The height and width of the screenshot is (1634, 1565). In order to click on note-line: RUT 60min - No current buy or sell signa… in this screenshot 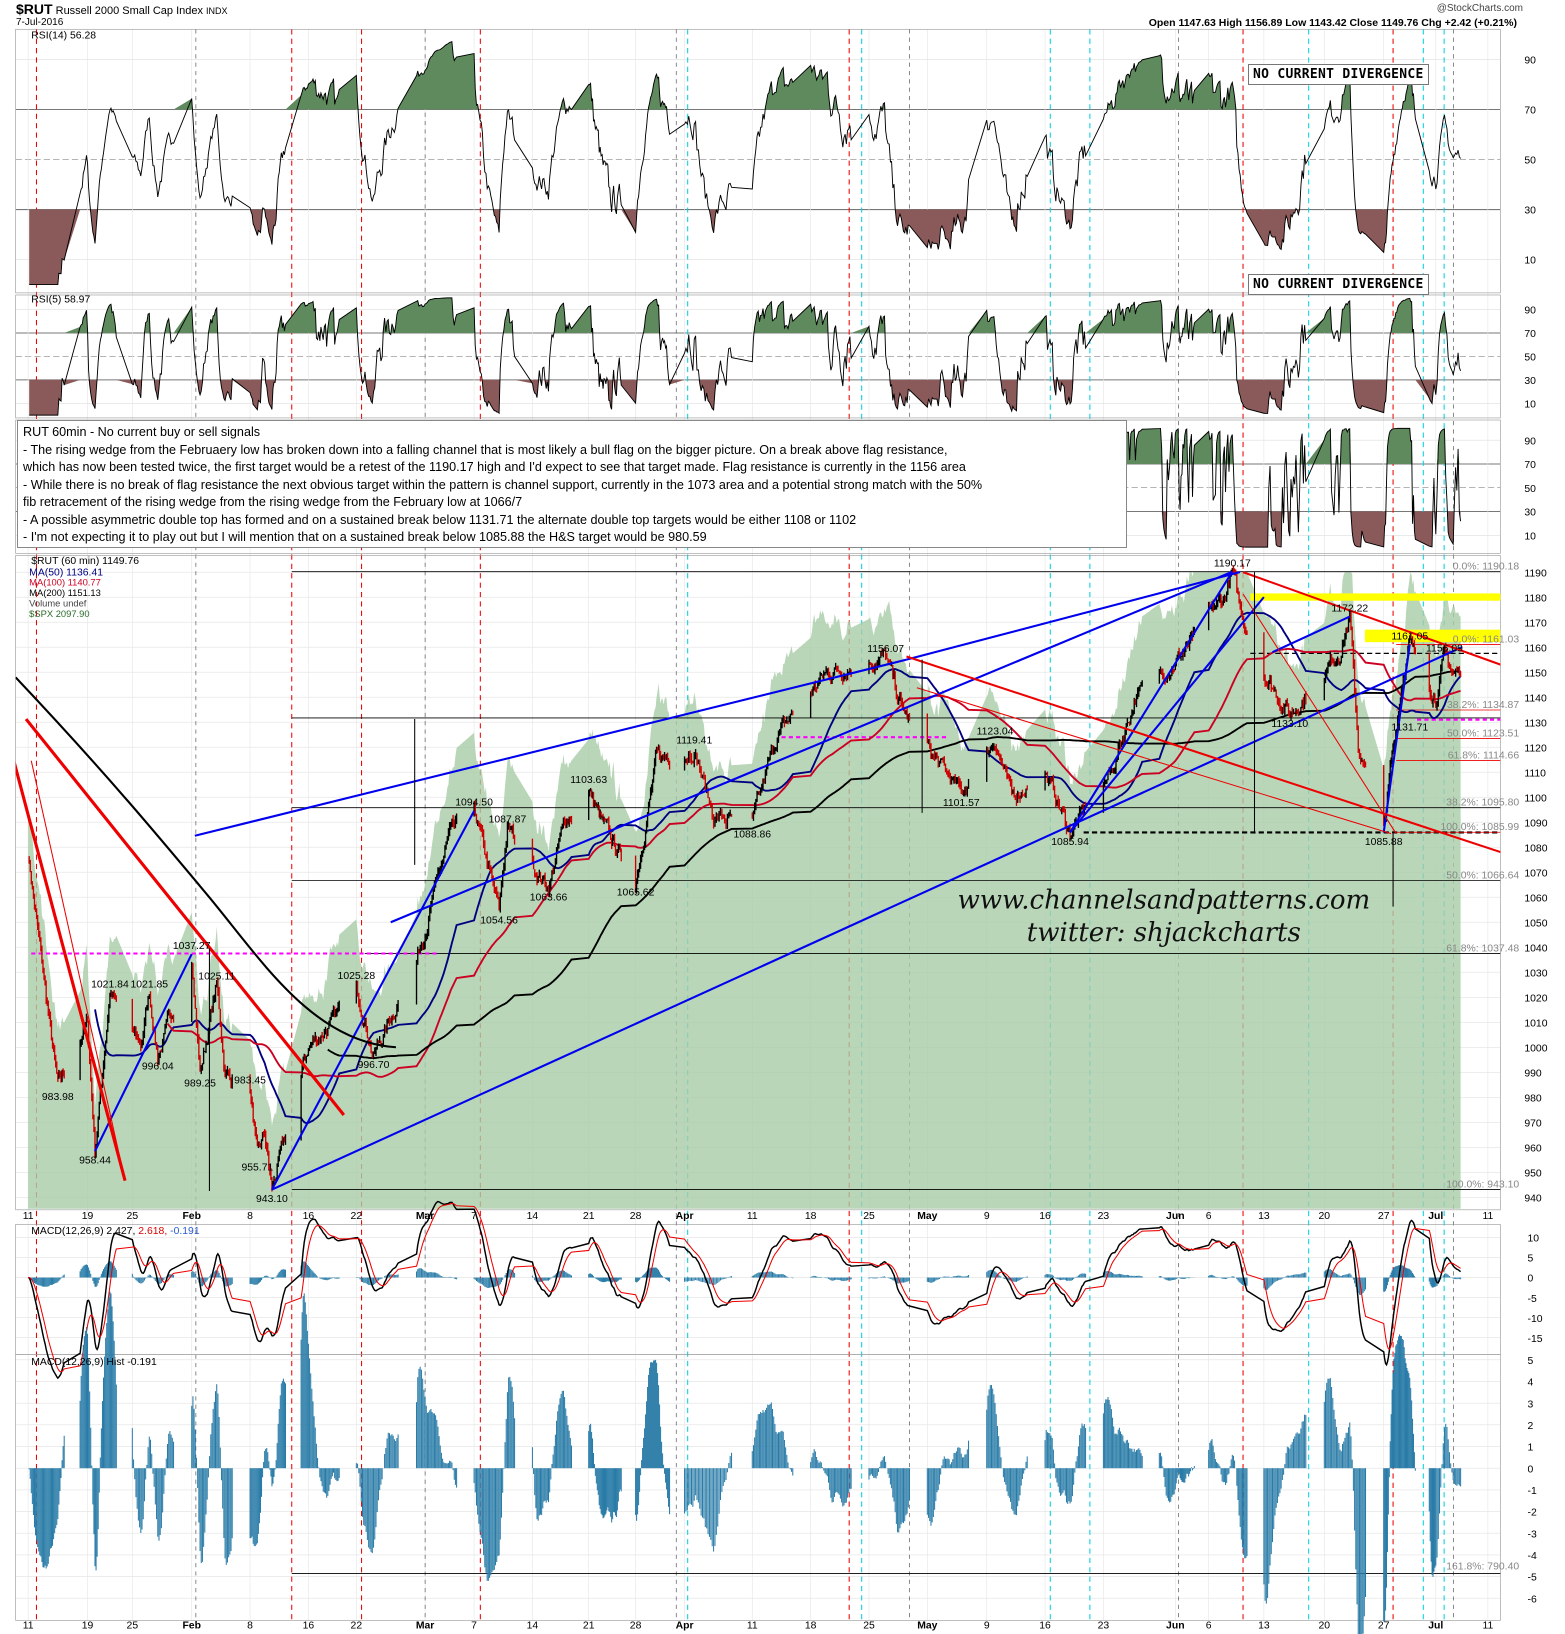, I will do `click(142, 432)`.